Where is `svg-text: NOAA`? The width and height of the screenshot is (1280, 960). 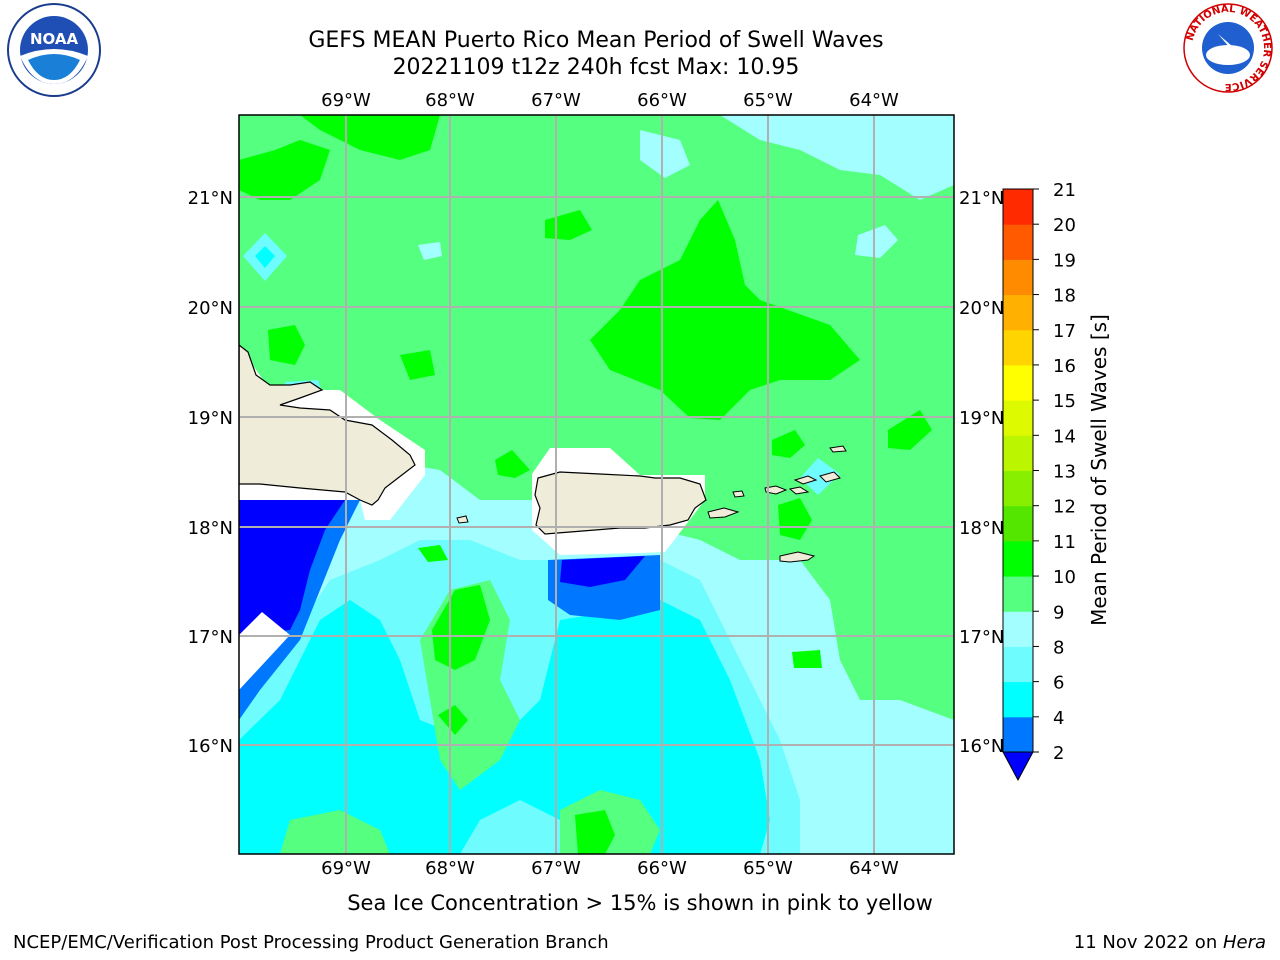 svg-text: NOAA is located at coordinates (54, 39).